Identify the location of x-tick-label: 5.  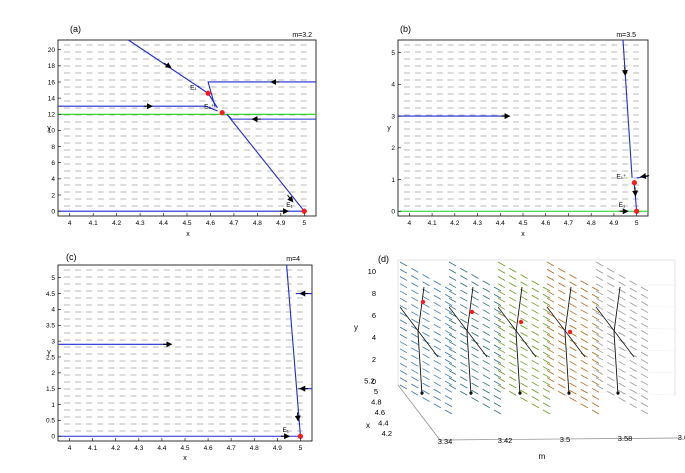
(304, 223).